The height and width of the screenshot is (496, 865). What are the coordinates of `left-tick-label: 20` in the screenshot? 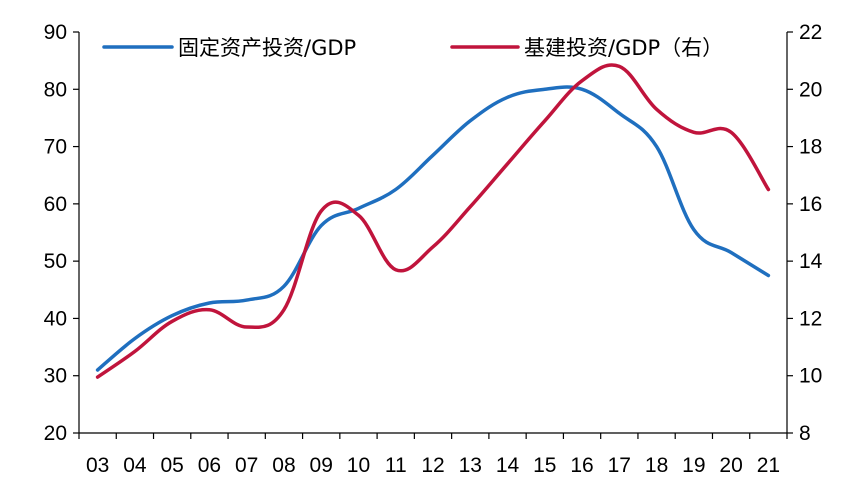 It's located at (55, 433).